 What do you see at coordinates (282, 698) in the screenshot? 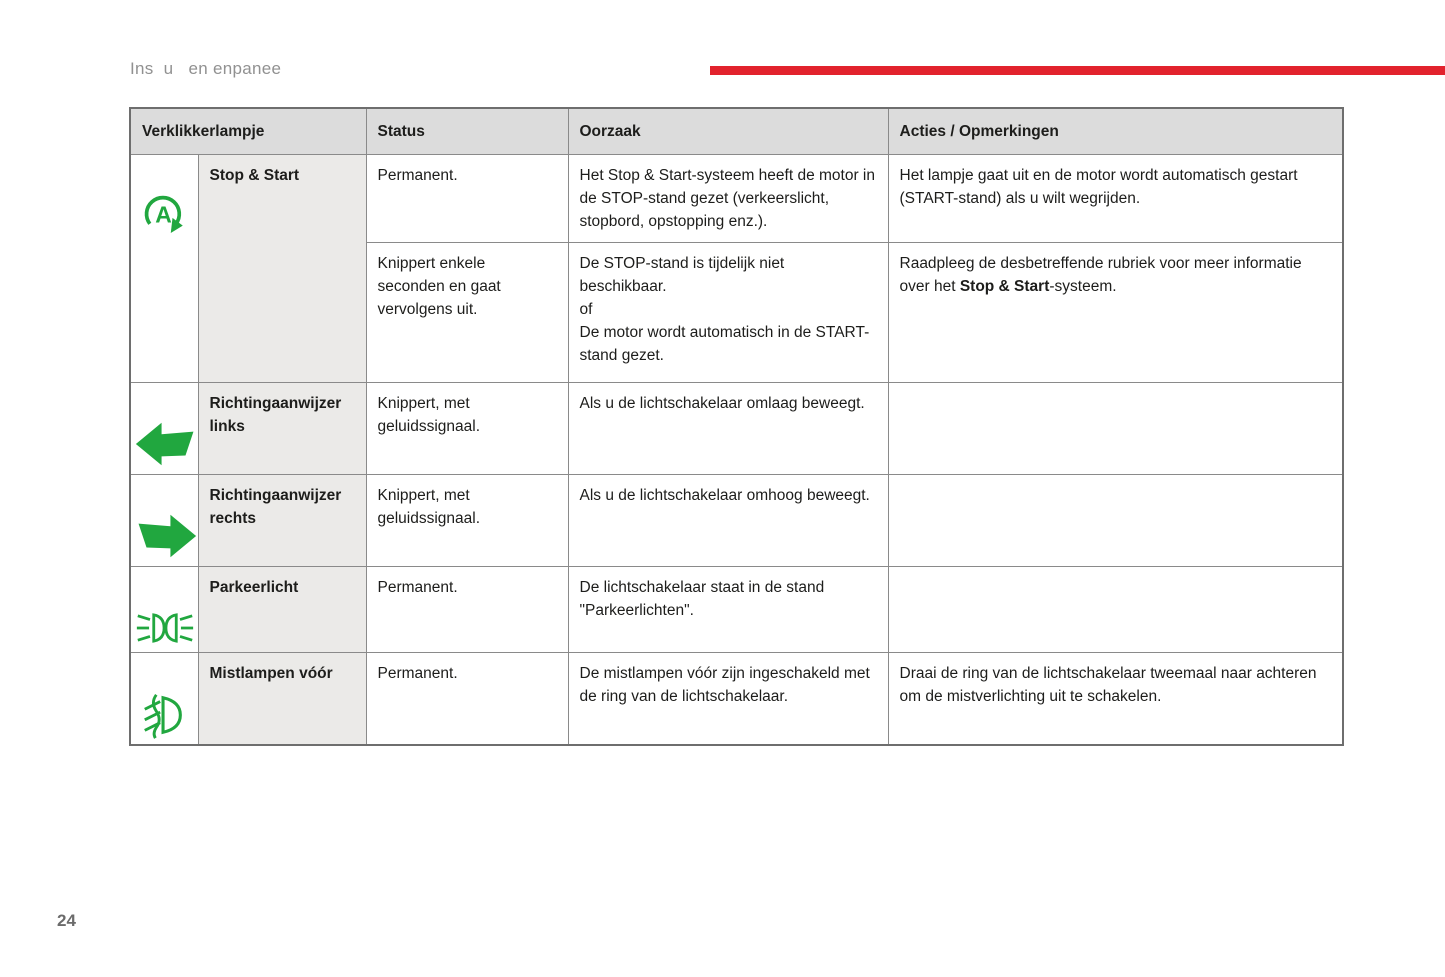
I see `indicator-label: Mistlampen vóór` at bounding box center [282, 698].